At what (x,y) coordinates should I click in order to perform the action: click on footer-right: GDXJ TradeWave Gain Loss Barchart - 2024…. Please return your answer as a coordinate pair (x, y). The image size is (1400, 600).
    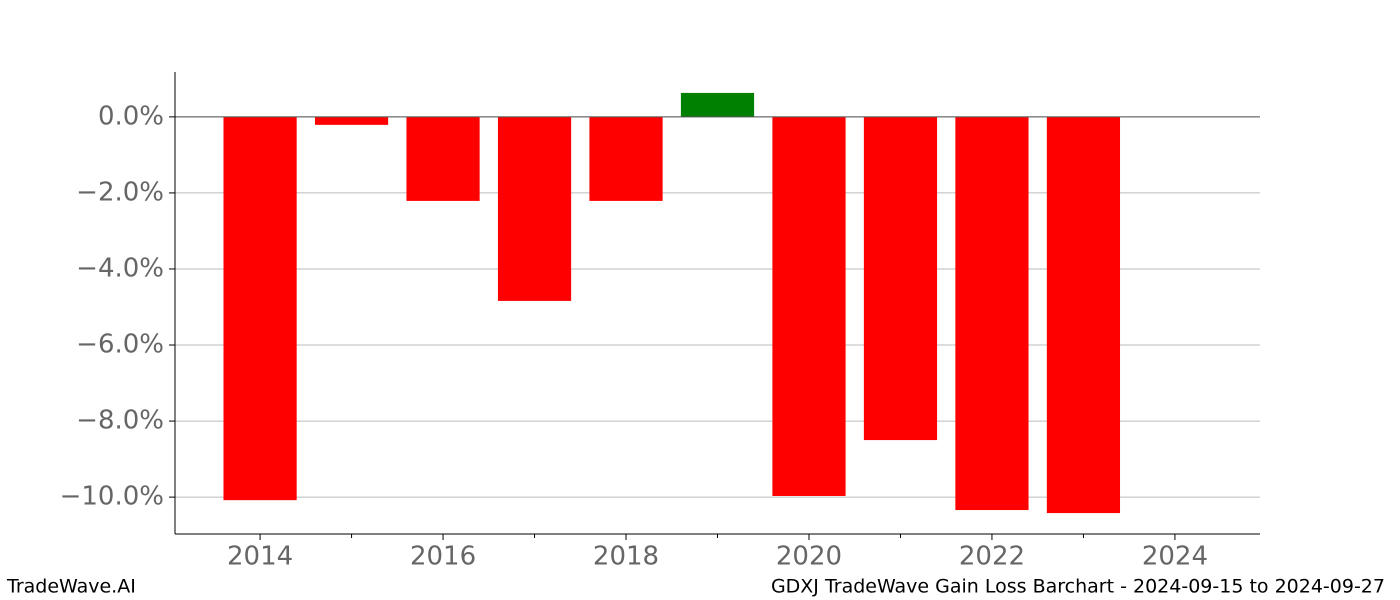
    Looking at the image, I should click on (1078, 587).